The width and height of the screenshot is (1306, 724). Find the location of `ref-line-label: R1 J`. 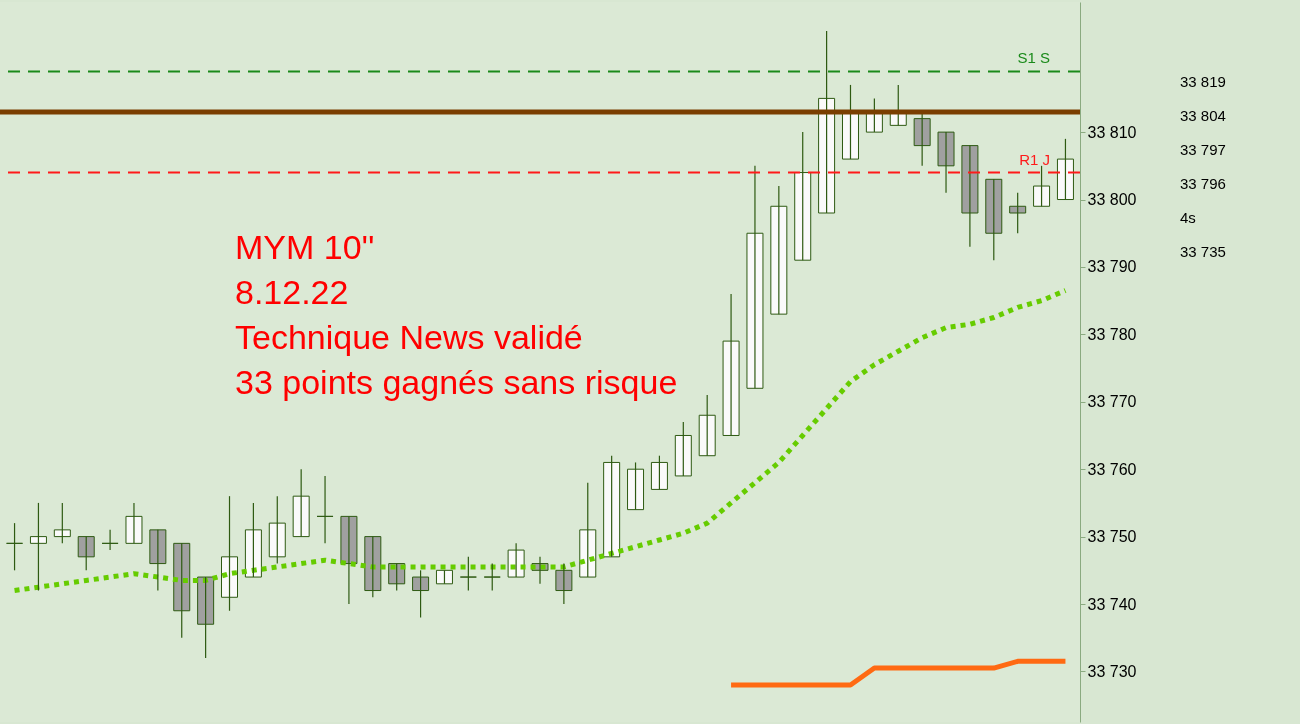

ref-line-label: R1 J is located at coordinates (1034, 159).